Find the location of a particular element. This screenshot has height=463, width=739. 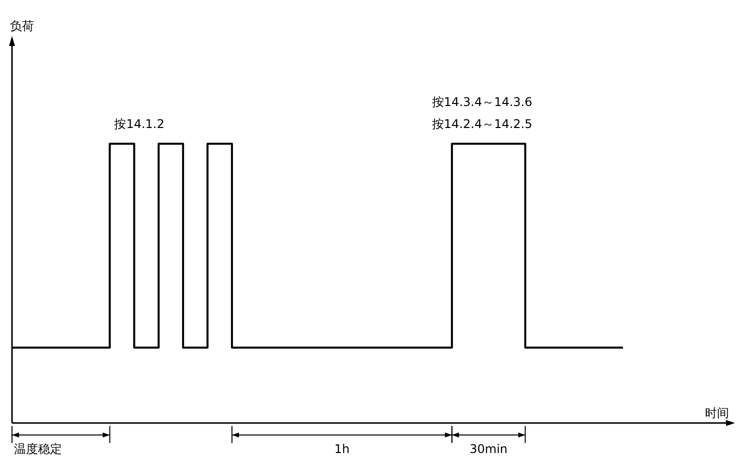

text: 按14.3.4～14.3.6 is located at coordinates (482, 101).